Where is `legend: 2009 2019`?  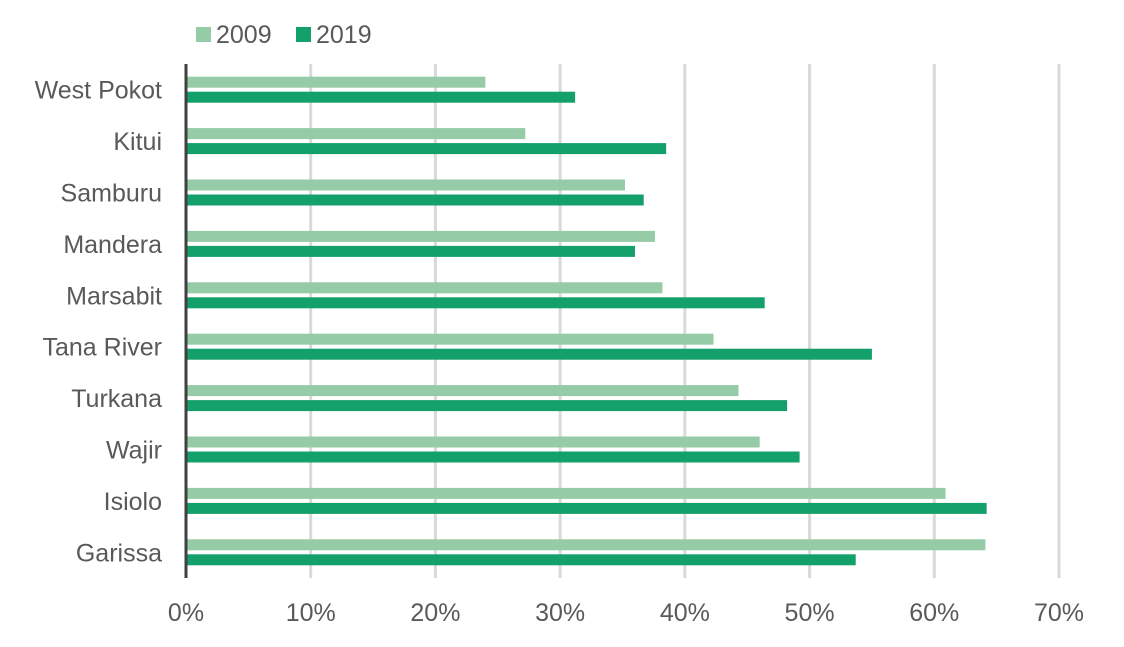 legend: 2009 2019 is located at coordinates (284, 35).